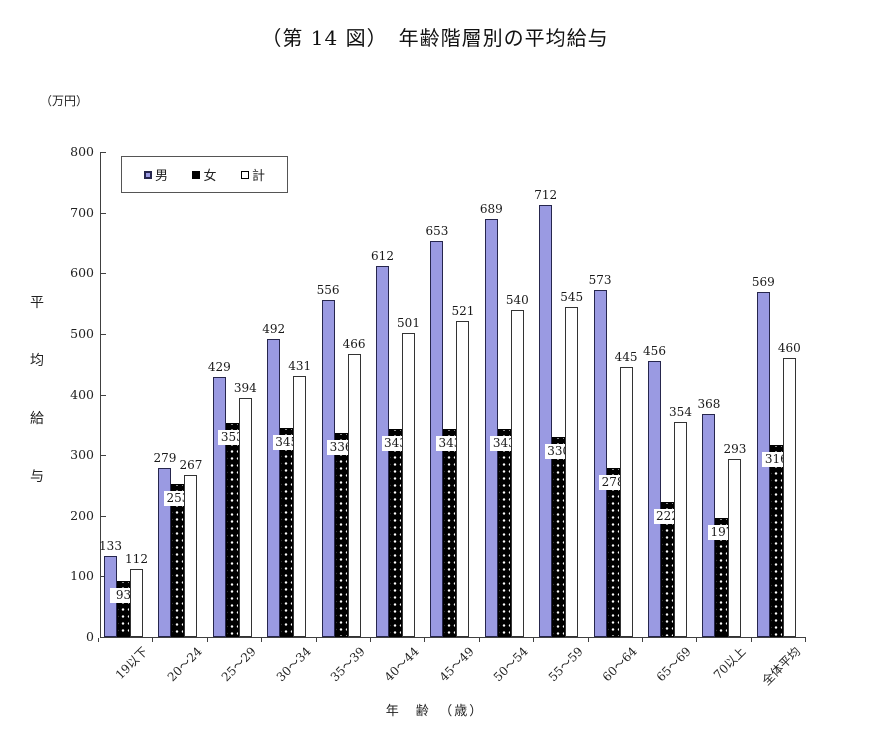  What do you see at coordinates (674, 664) in the screenshot?
I see `x-tick-label: 65～69` at bounding box center [674, 664].